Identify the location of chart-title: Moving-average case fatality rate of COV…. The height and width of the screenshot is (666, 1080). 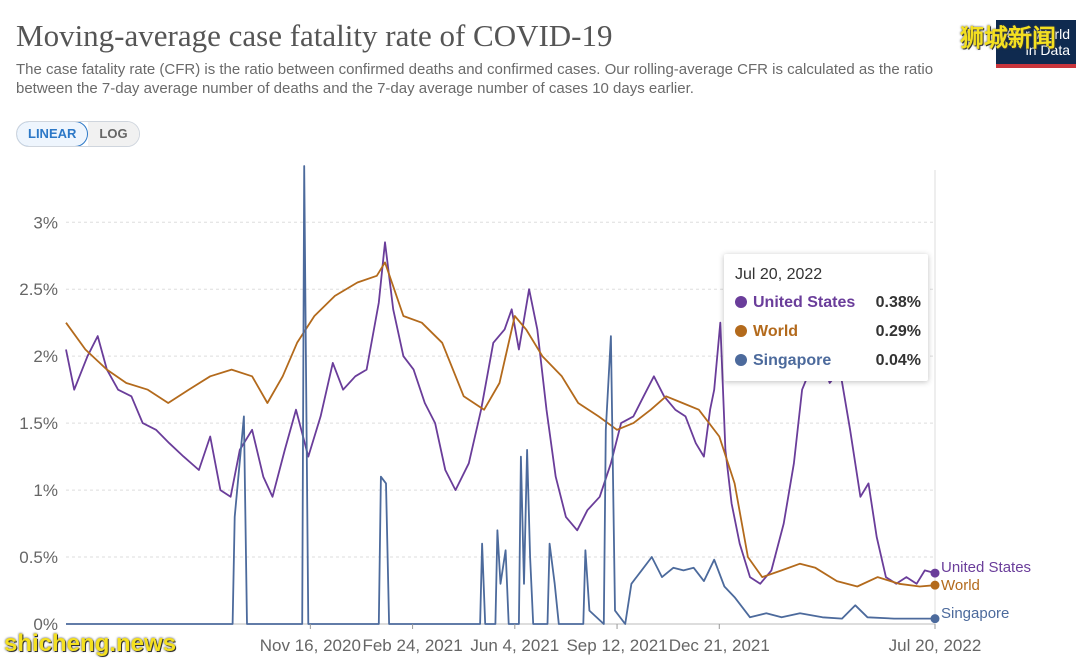
(314, 35).